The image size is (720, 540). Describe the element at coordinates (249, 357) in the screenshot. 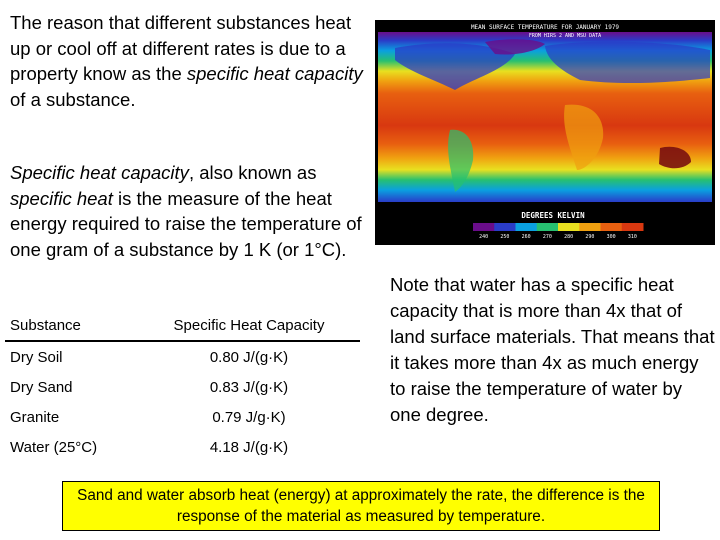

I see `cell-value: 0.80 J/(g·K)` at that location.